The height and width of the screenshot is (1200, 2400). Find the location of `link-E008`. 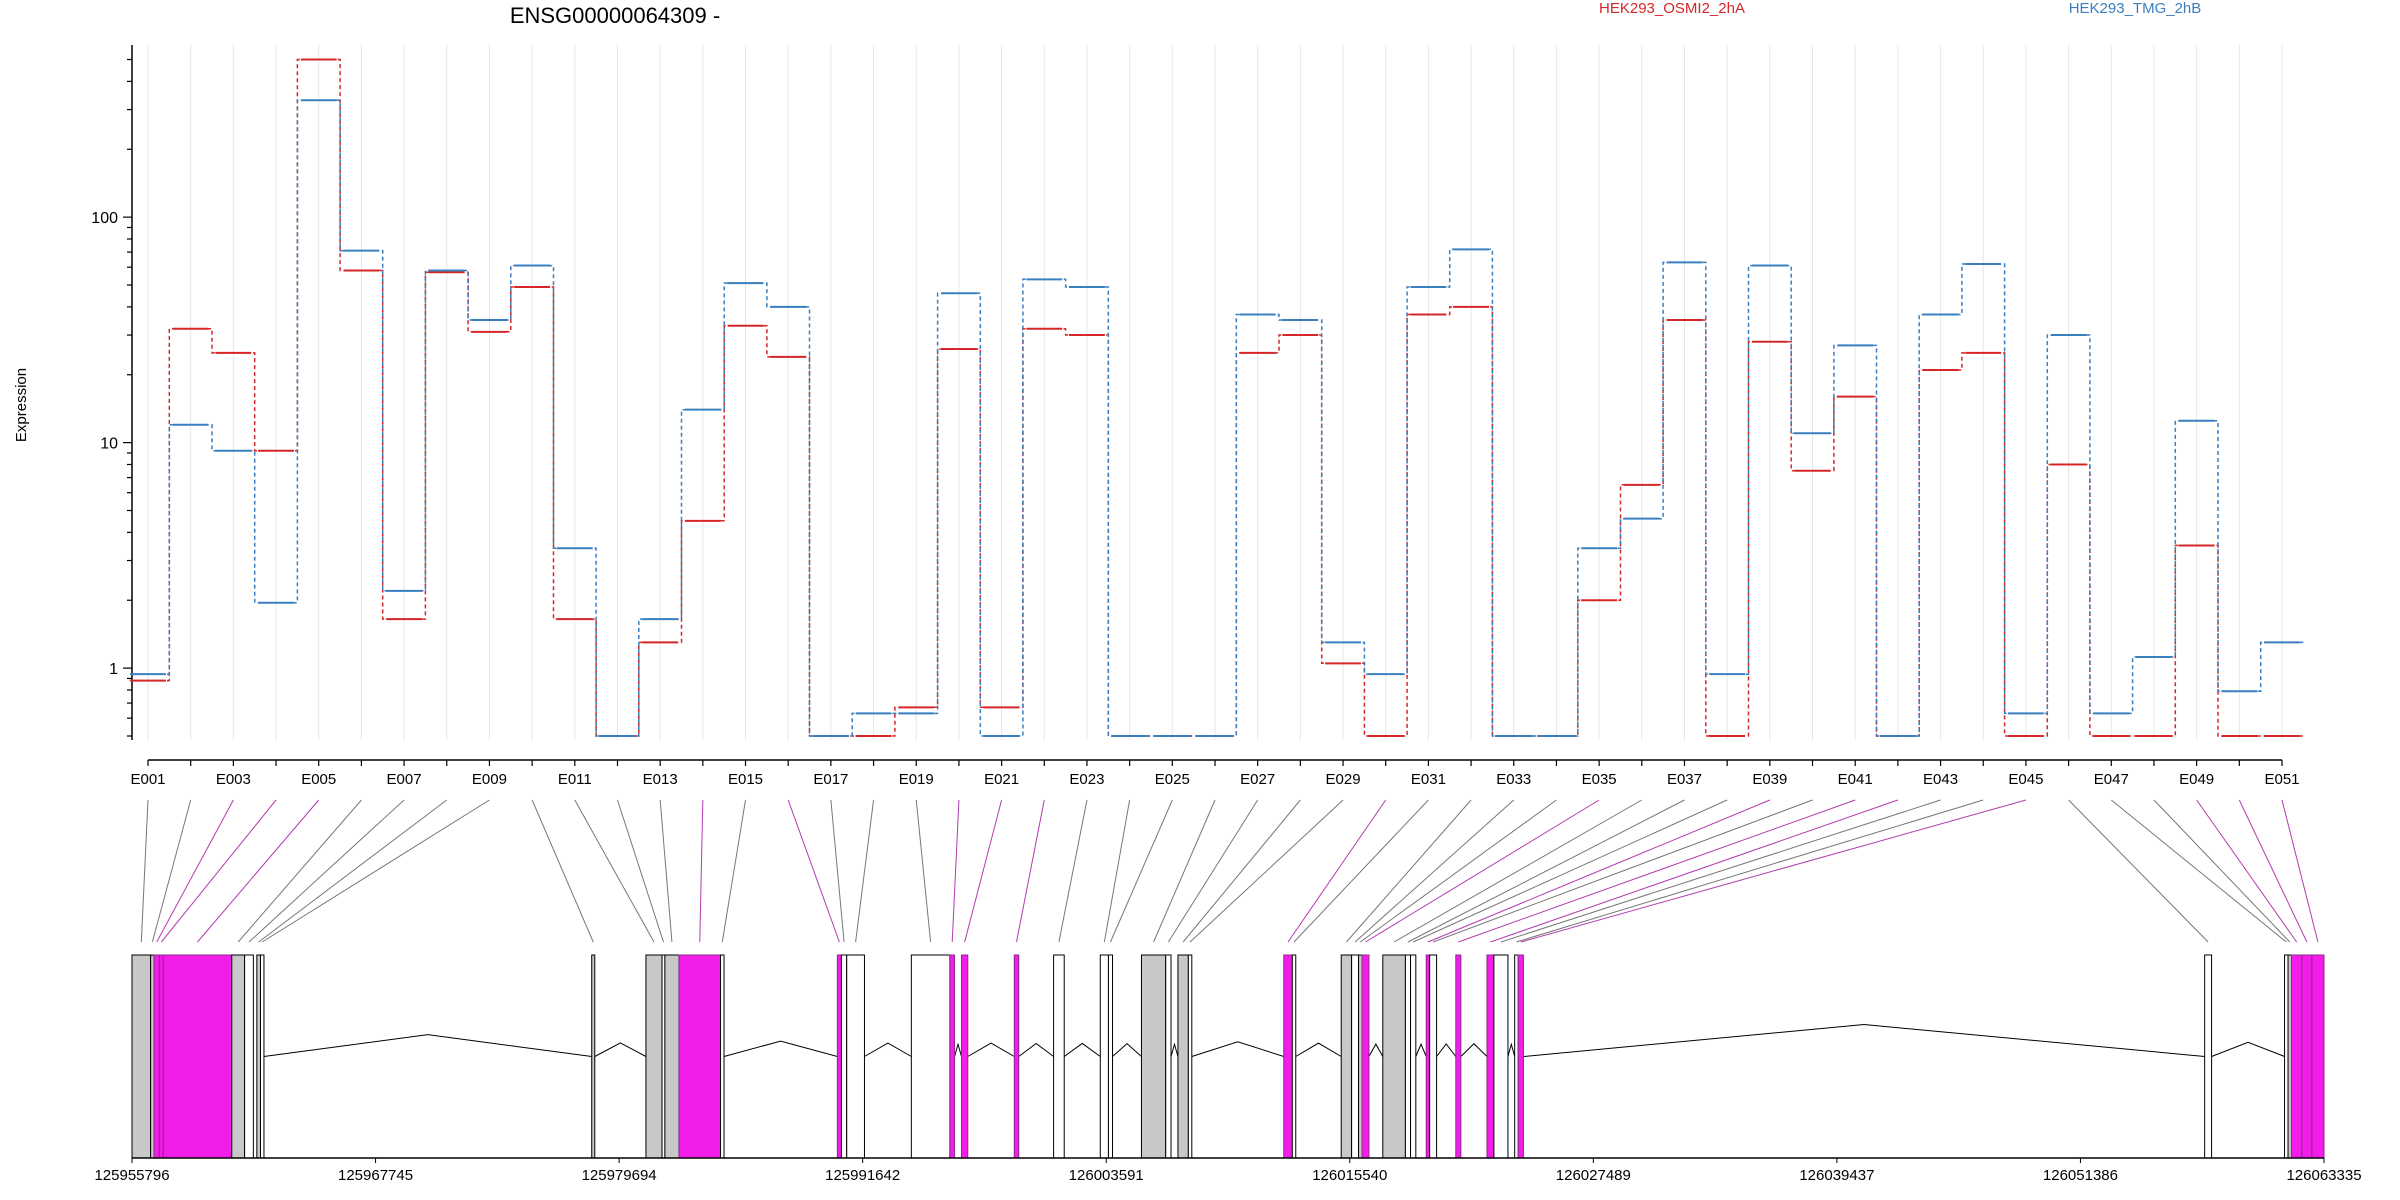

link-E008 is located at coordinates (353, 871).